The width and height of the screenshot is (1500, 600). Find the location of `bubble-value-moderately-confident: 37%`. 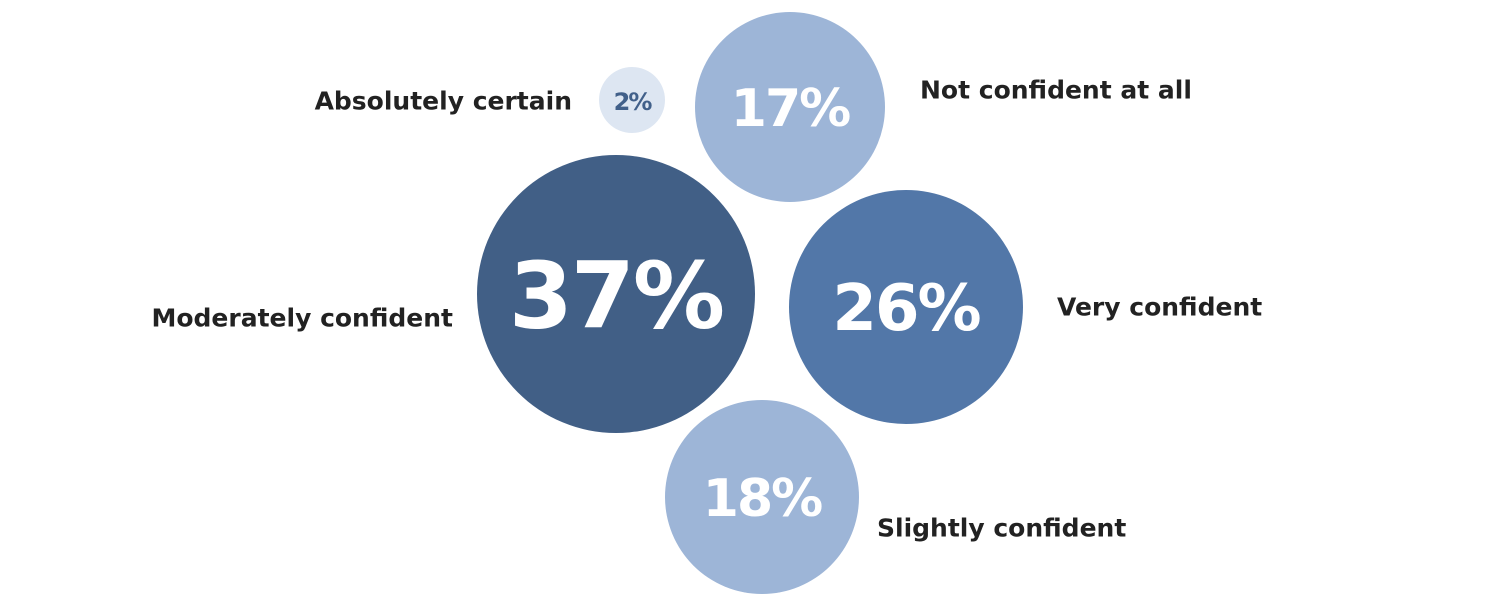

bubble-value-moderately-confident: 37% is located at coordinates (616, 296).